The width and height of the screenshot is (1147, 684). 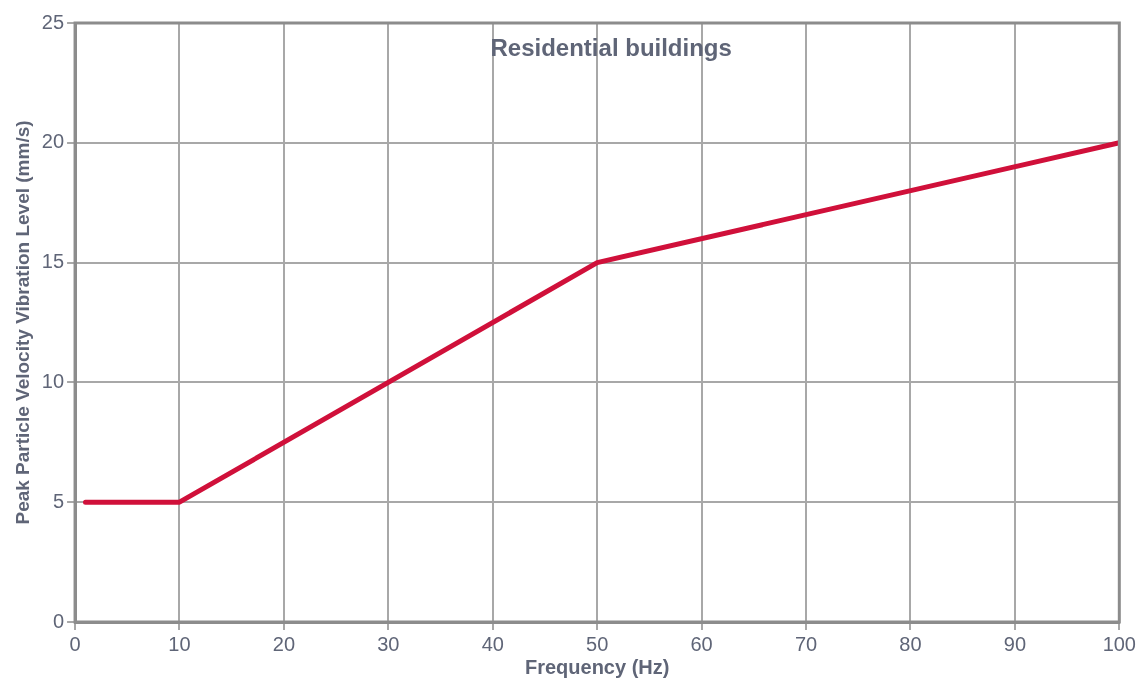 What do you see at coordinates (597, 643) in the screenshot?
I see `x-tick-label: 50` at bounding box center [597, 643].